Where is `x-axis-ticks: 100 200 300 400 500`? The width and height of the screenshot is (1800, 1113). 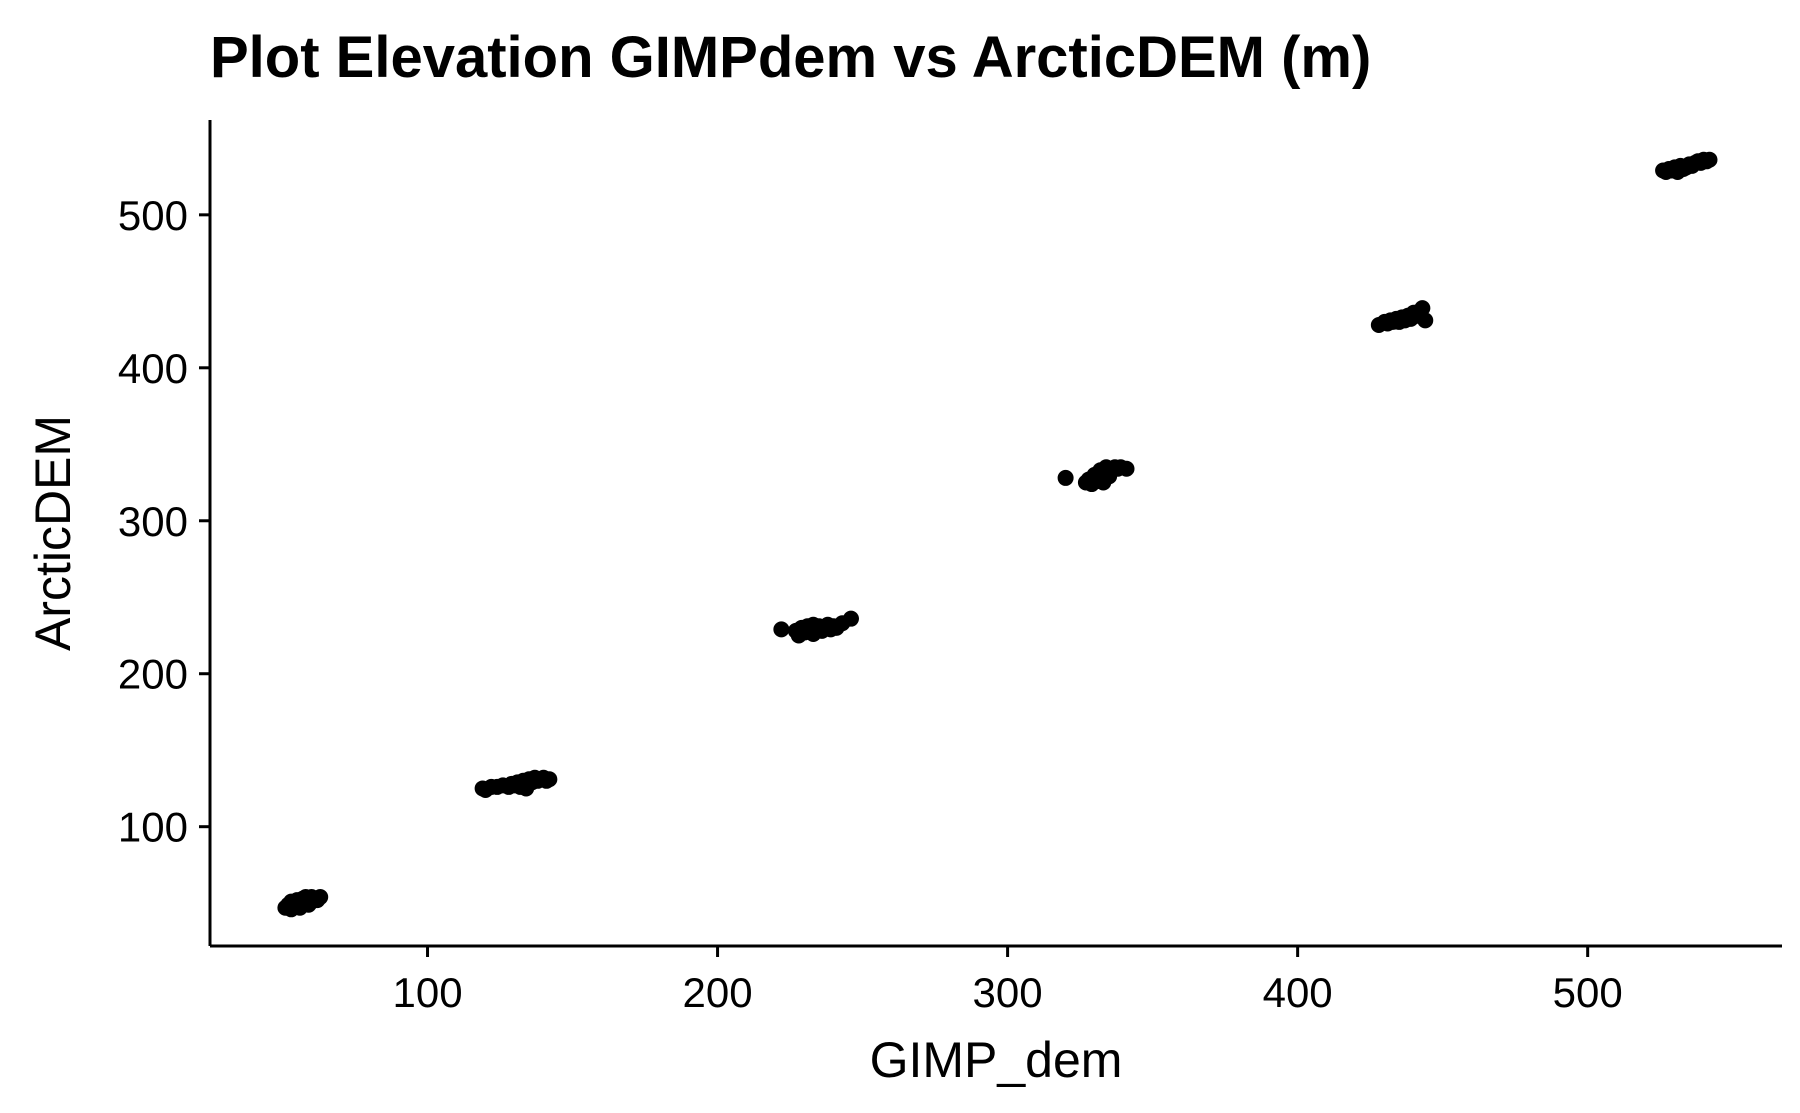
x-axis-ticks: 100 200 300 400 500 is located at coordinates (1007, 981).